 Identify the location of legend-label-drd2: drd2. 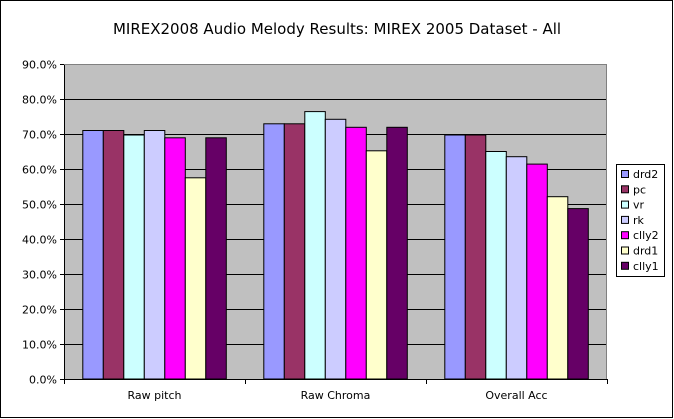
(645, 174).